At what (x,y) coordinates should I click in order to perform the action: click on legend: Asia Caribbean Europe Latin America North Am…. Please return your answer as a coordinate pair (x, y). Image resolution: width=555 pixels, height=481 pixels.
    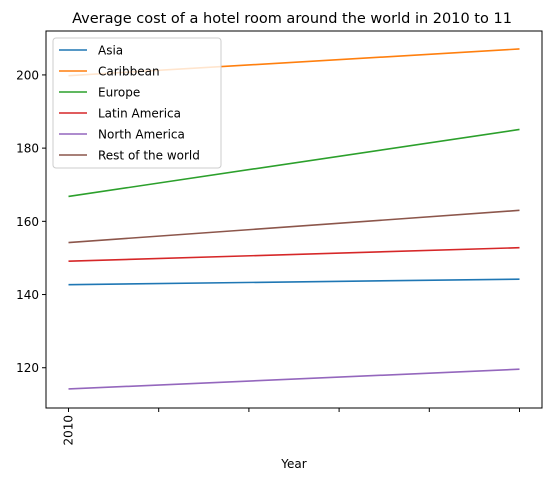
    Looking at the image, I should click on (137, 103).